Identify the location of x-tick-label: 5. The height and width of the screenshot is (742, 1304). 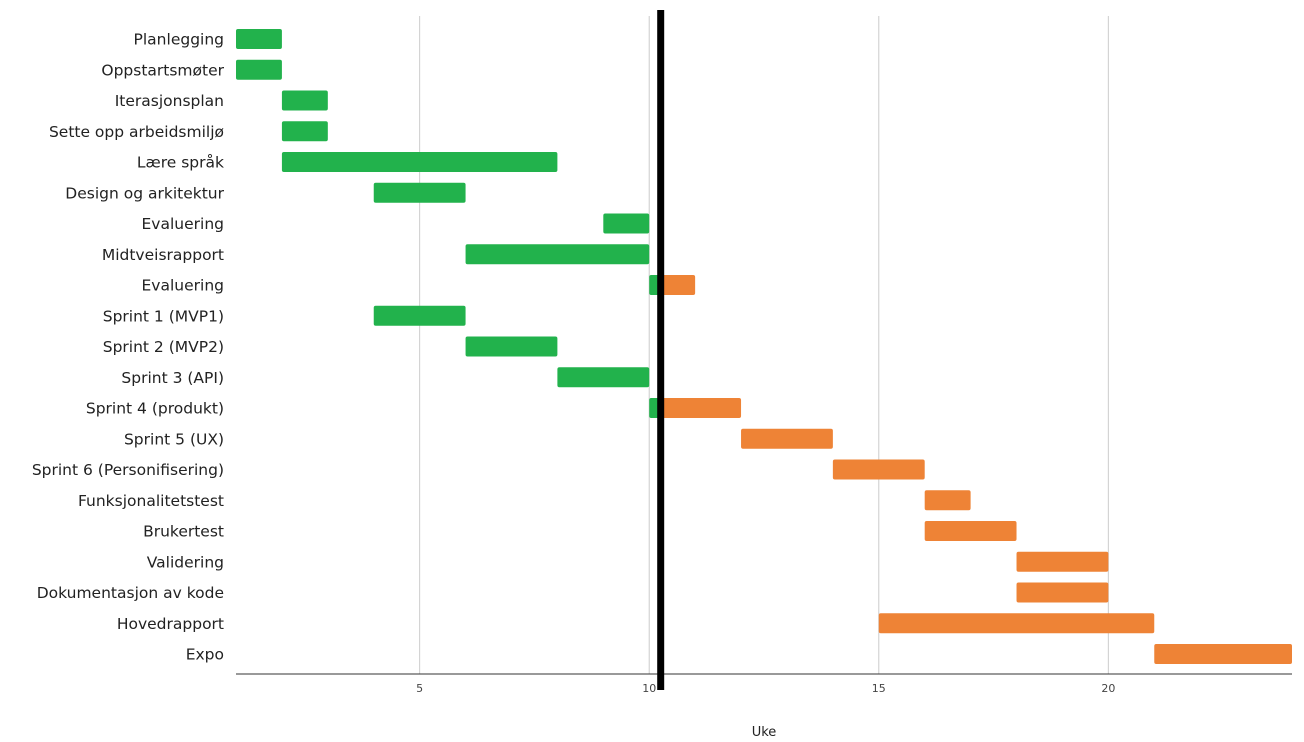
(419, 688).